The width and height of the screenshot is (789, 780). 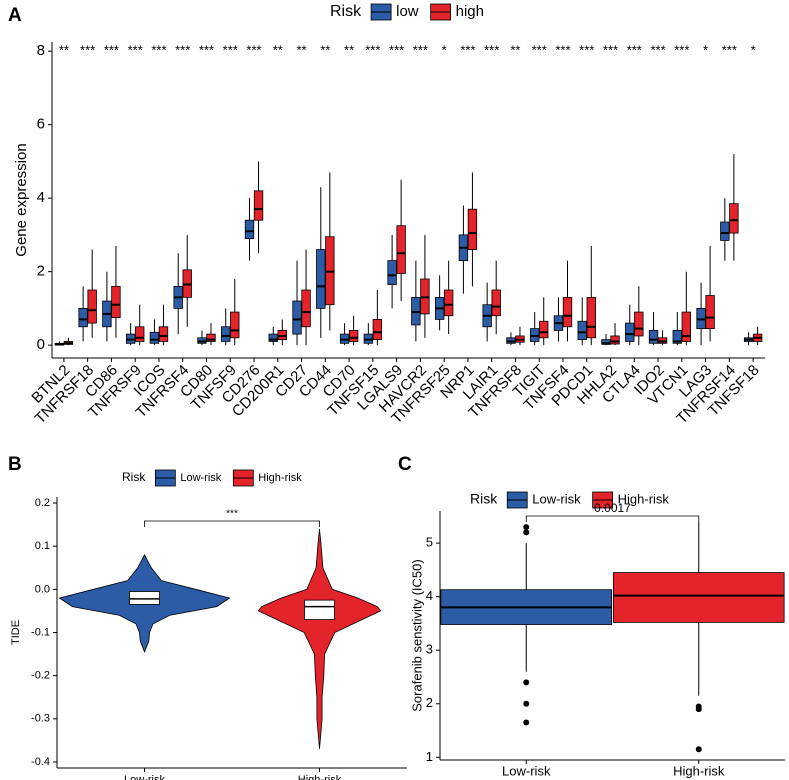 I want to click on y-axis-title: TIDE, so click(x=16, y=632).